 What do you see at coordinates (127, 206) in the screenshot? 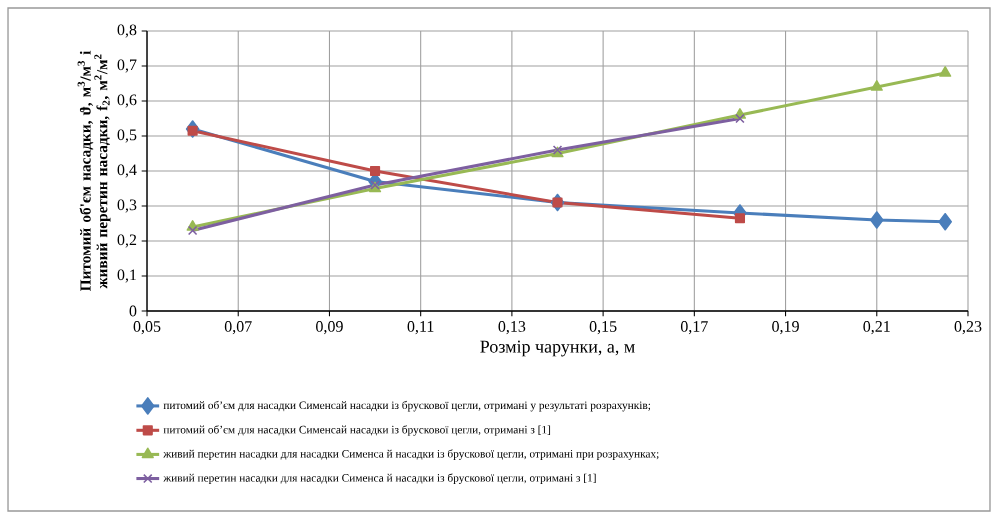
I see `y-tick-label: 0,3` at bounding box center [127, 206].